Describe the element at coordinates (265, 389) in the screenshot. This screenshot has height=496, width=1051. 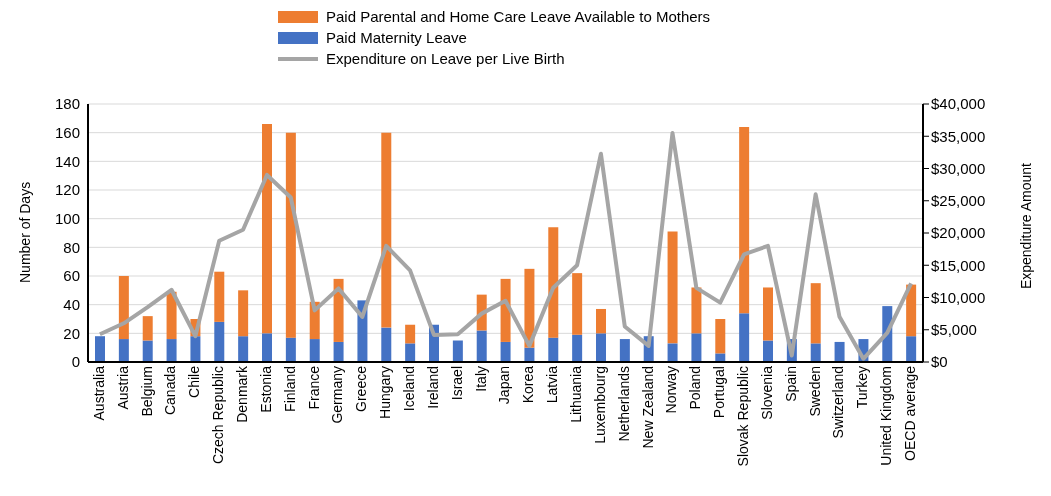
I see `x-tick-label: Estonia` at that location.